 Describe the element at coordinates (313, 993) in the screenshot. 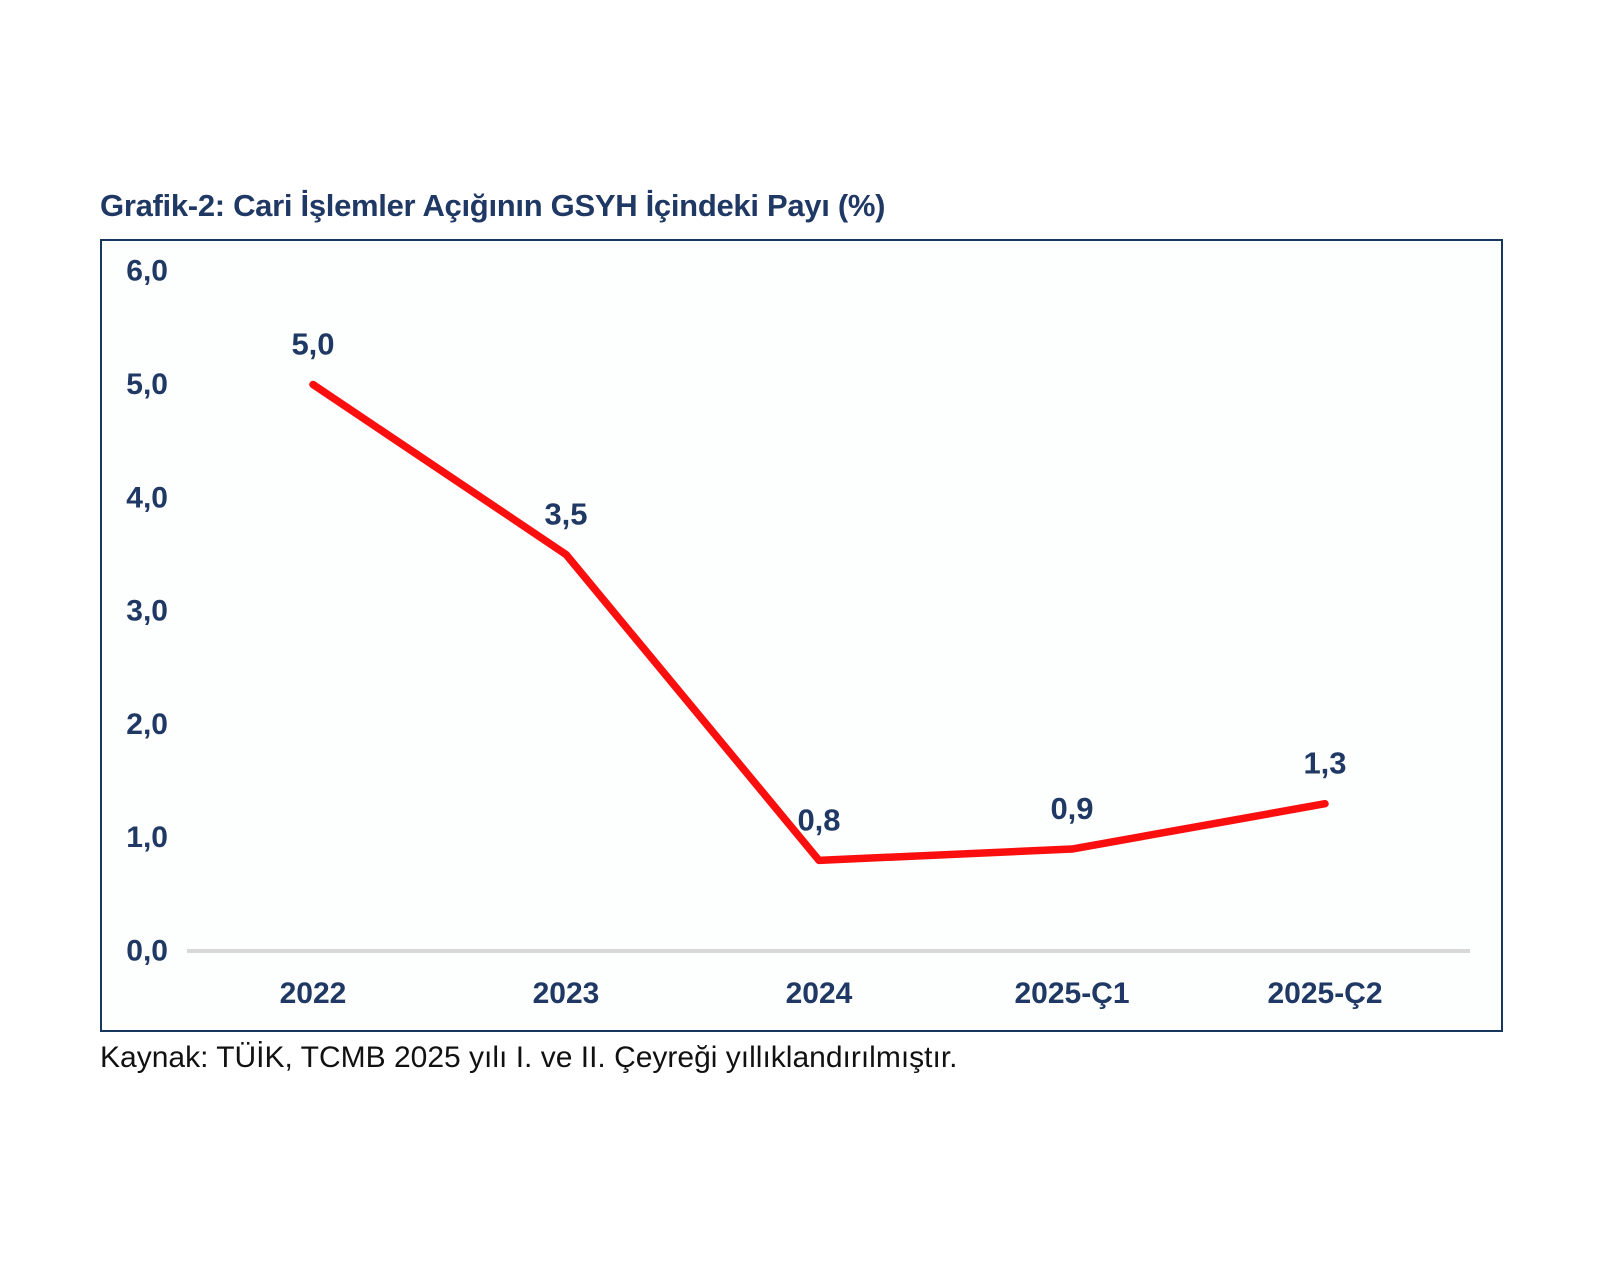

I see `x-tick-label: 2022` at that location.